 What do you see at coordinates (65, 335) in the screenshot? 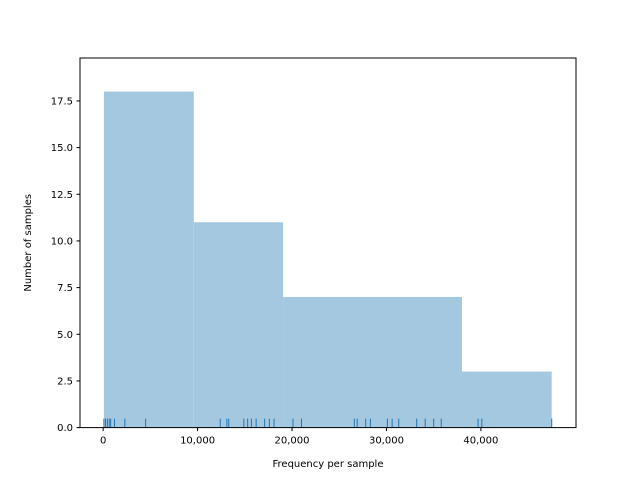
I see `y-tick-label-3: 5.0` at bounding box center [65, 335].